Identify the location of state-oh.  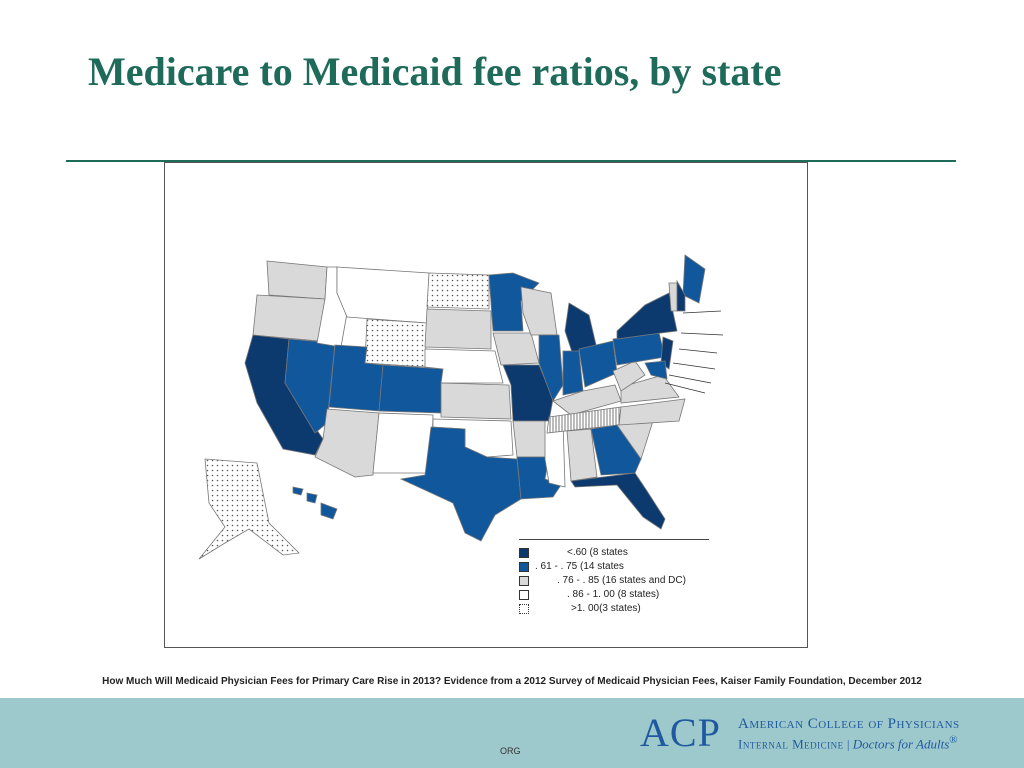
(598, 364).